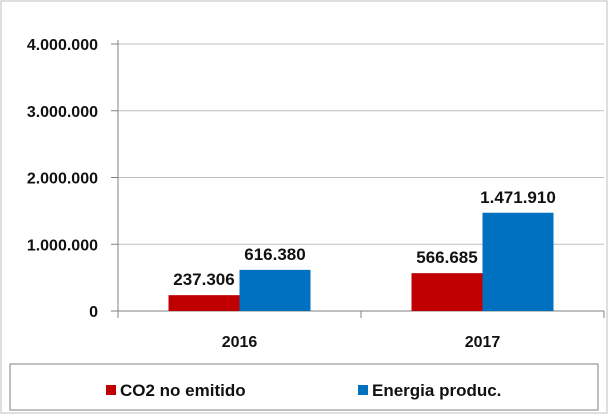 This screenshot has width=608, height=414. I want to click on legend-item: Energia produc., so click(429, 390).